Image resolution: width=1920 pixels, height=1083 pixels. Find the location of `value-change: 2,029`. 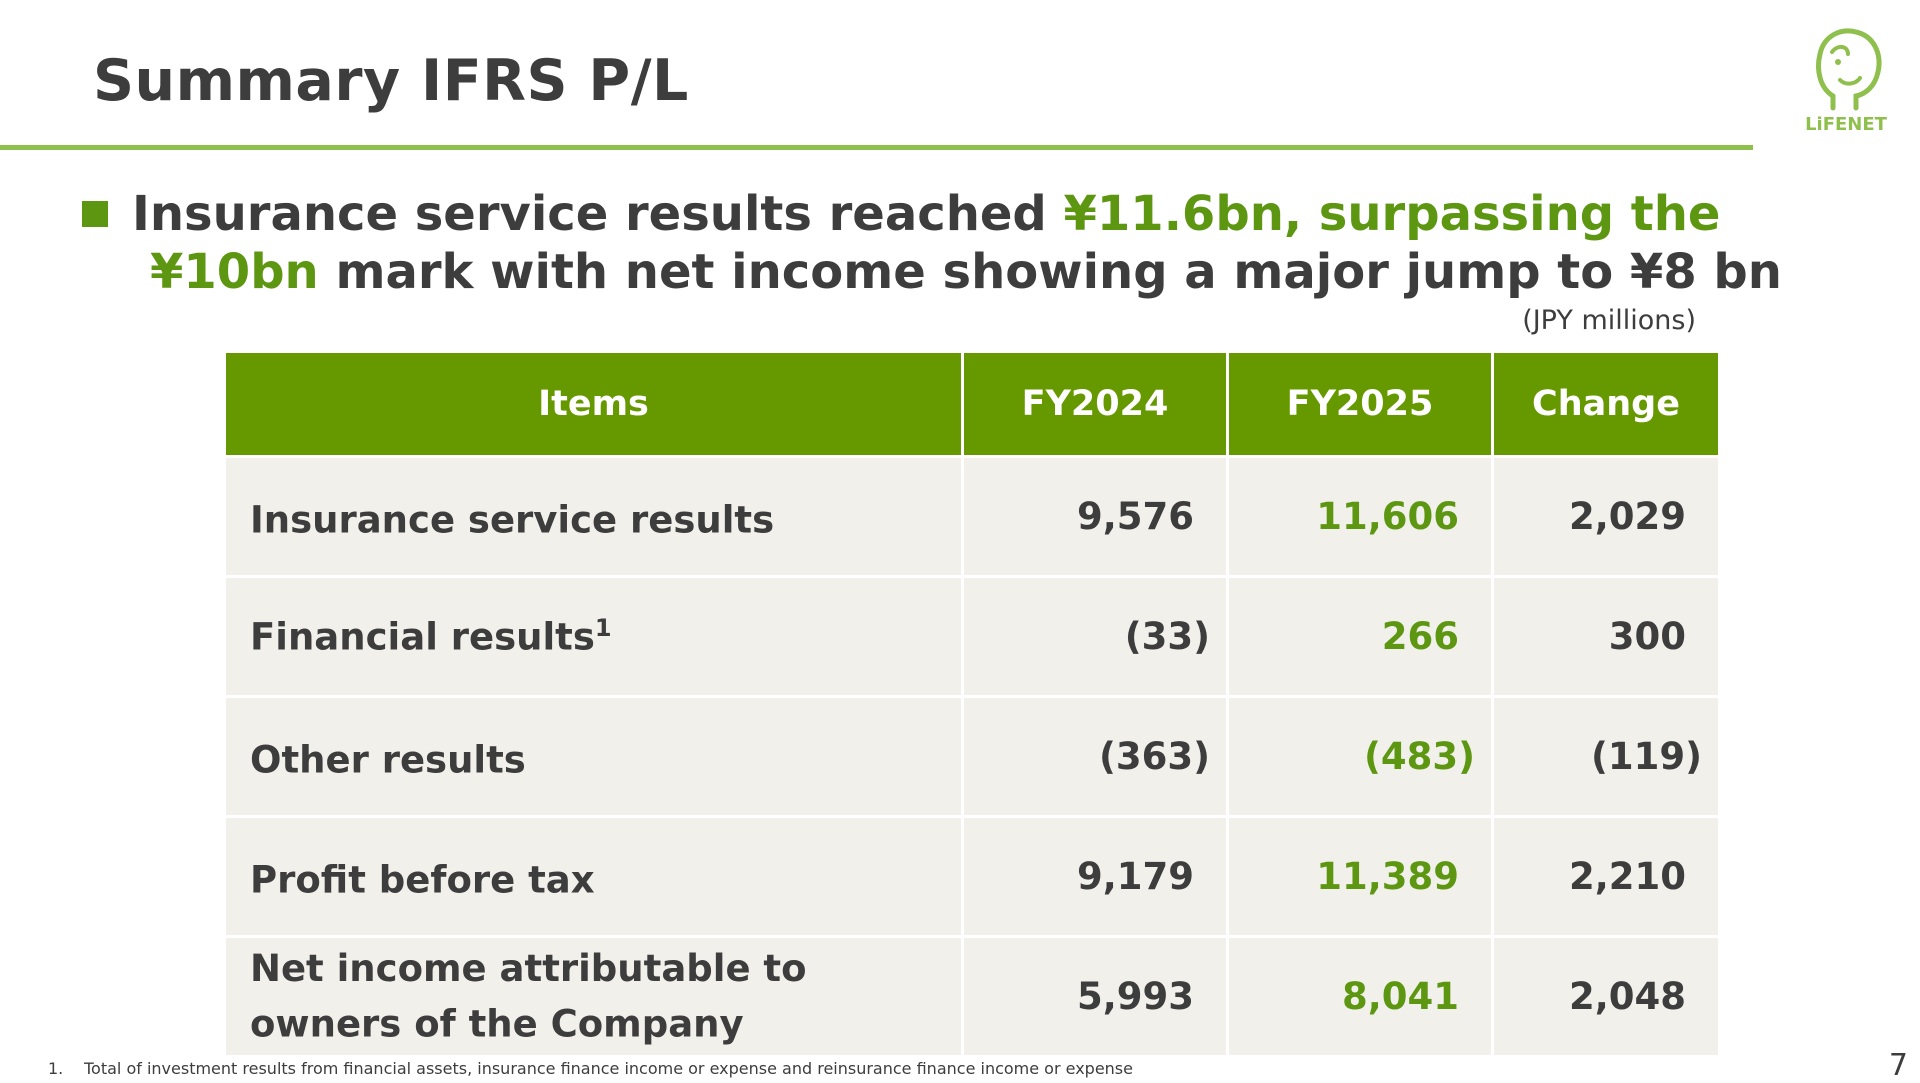

value-change: 2,029 is located at coordinates (1606, 516).